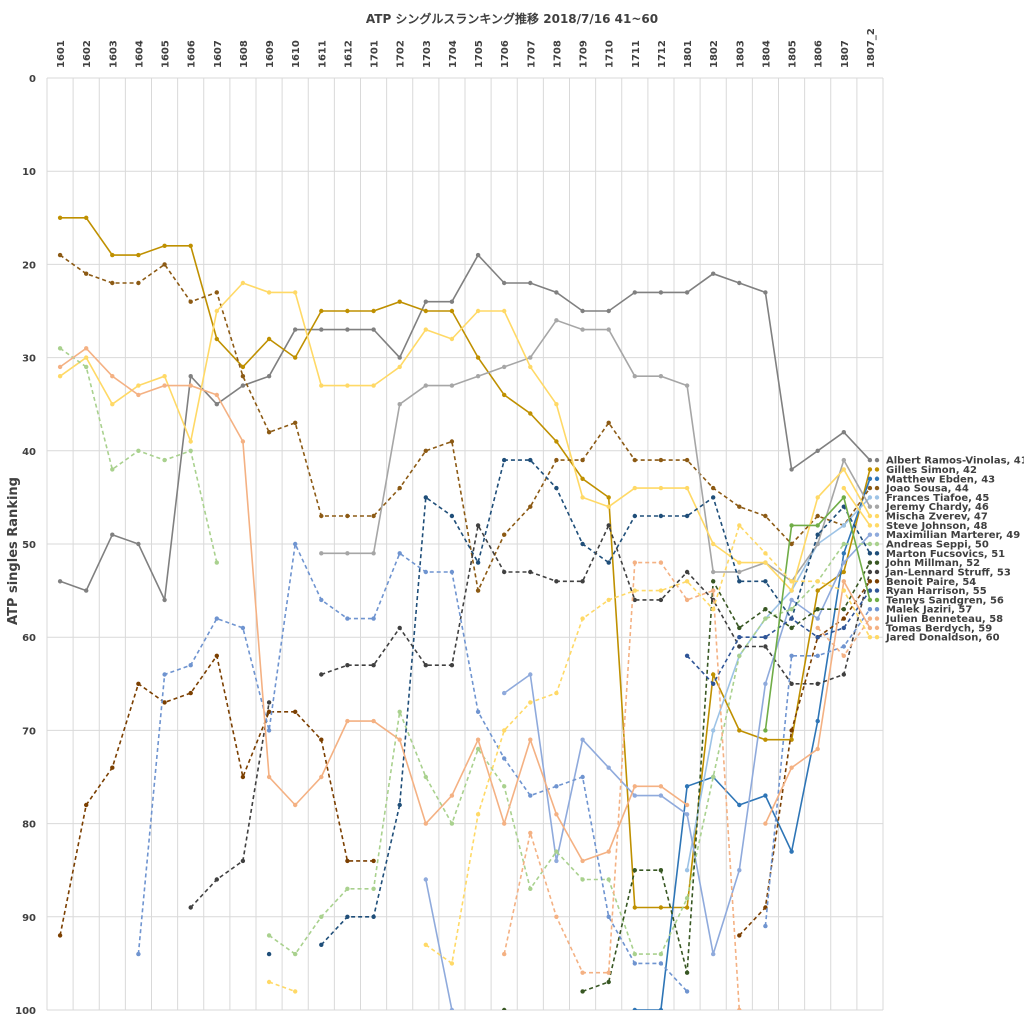  Describe the element at coordinates (937, 498) in the screenshot. I see `series-label: Frances Tiafoe, 45` at that location.